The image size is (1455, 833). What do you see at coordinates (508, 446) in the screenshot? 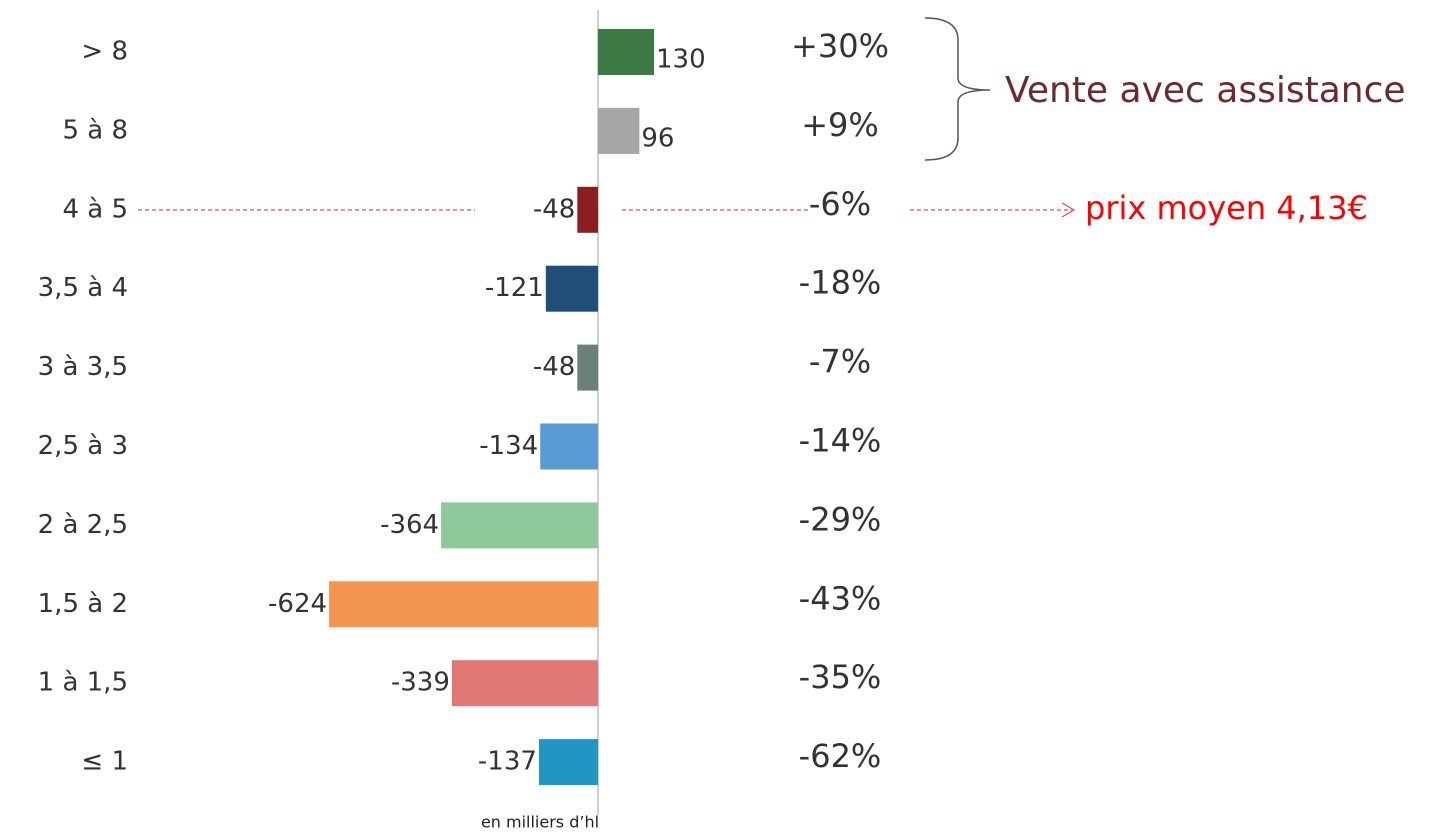
I see `data-label: -134` at bounding box center [508, 446].